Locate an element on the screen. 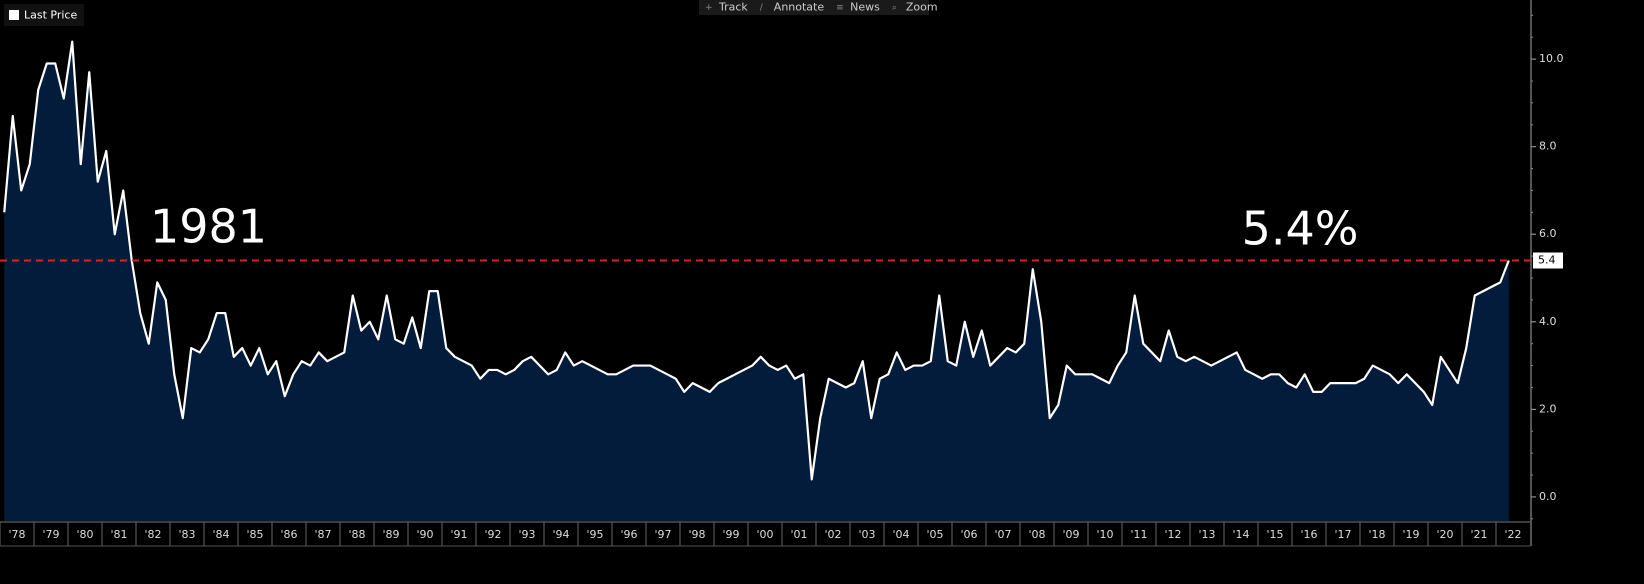 This screenshot has width=1644, height=584. toolbar-icon: ≡ is located at coordinates (840, 8).